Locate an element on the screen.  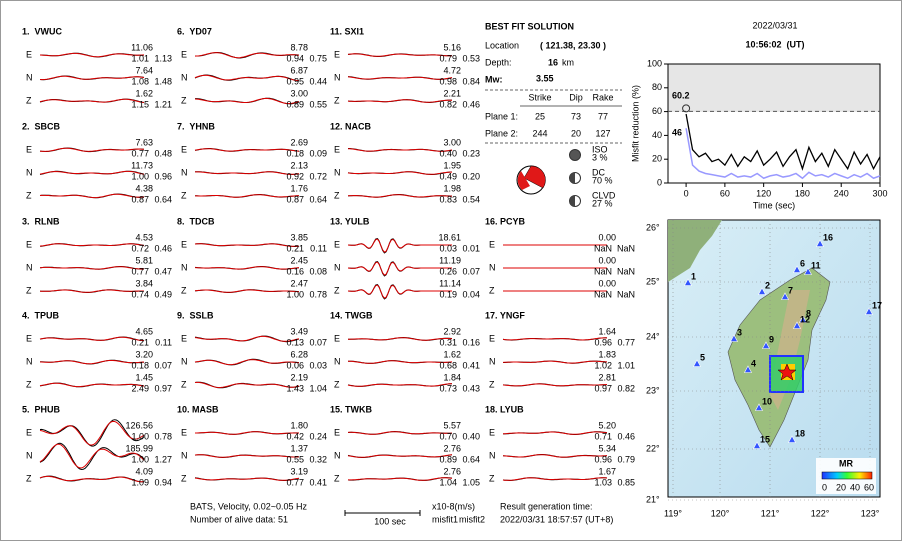
misfit2: 0.46 is located at coordinates (163, 248).